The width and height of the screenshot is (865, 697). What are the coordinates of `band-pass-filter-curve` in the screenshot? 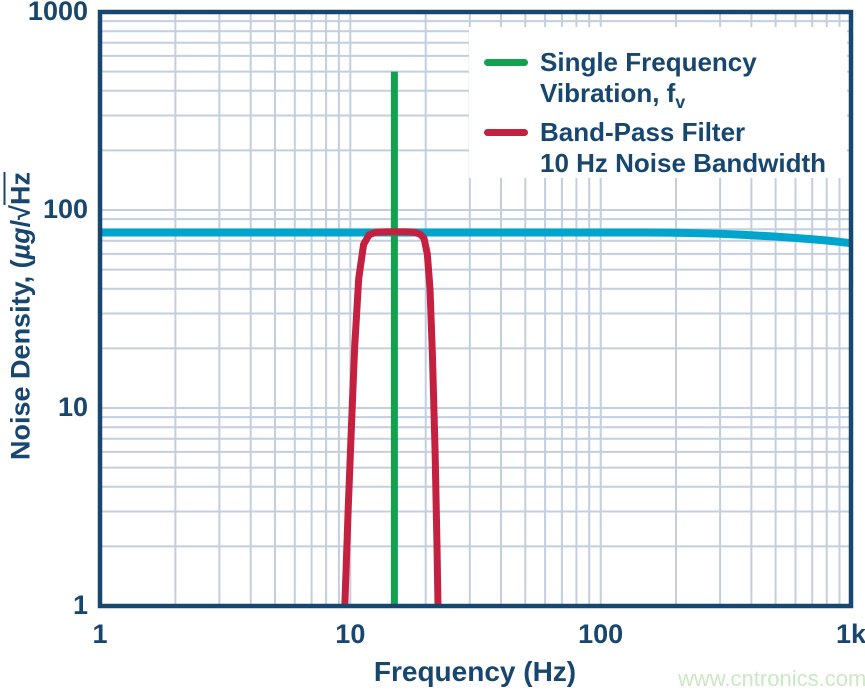 It's located at (391, 417).